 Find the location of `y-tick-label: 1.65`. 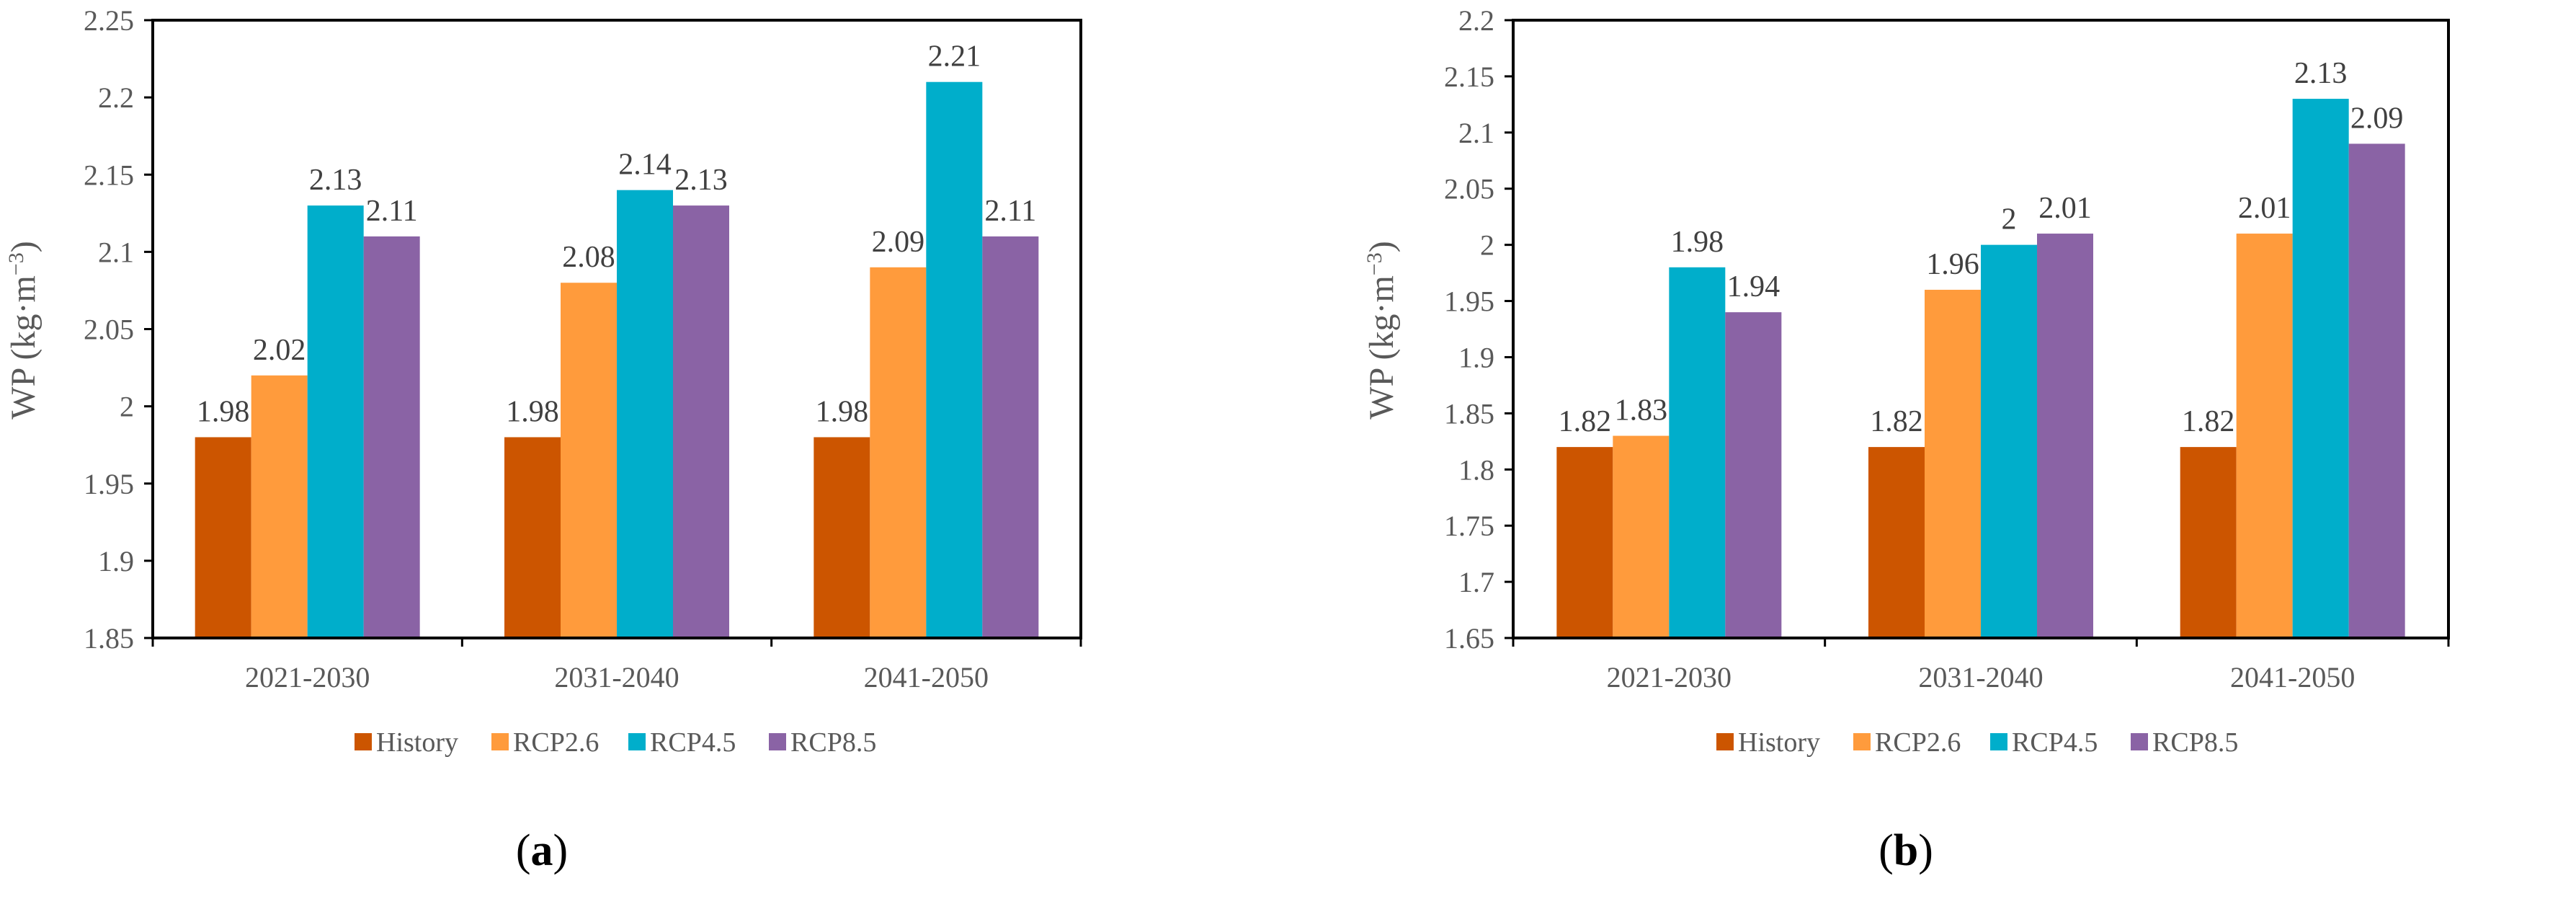

y-tick-label: 1.65 is located at coordinates (1469, 638).